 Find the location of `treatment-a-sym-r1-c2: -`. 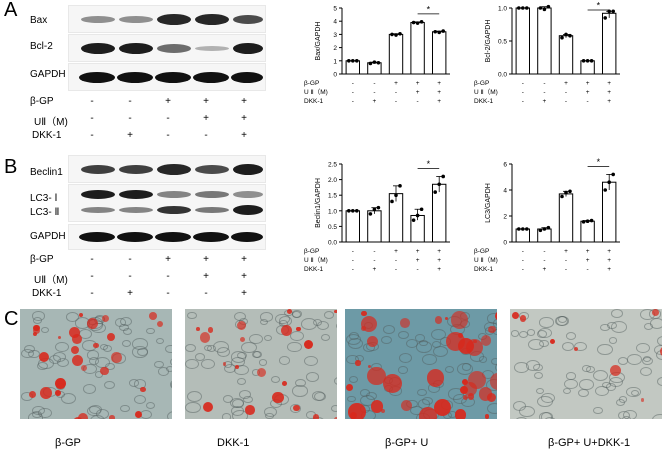

treatment-a-sym-r1-c2: - is located at coordinates (168, 118).